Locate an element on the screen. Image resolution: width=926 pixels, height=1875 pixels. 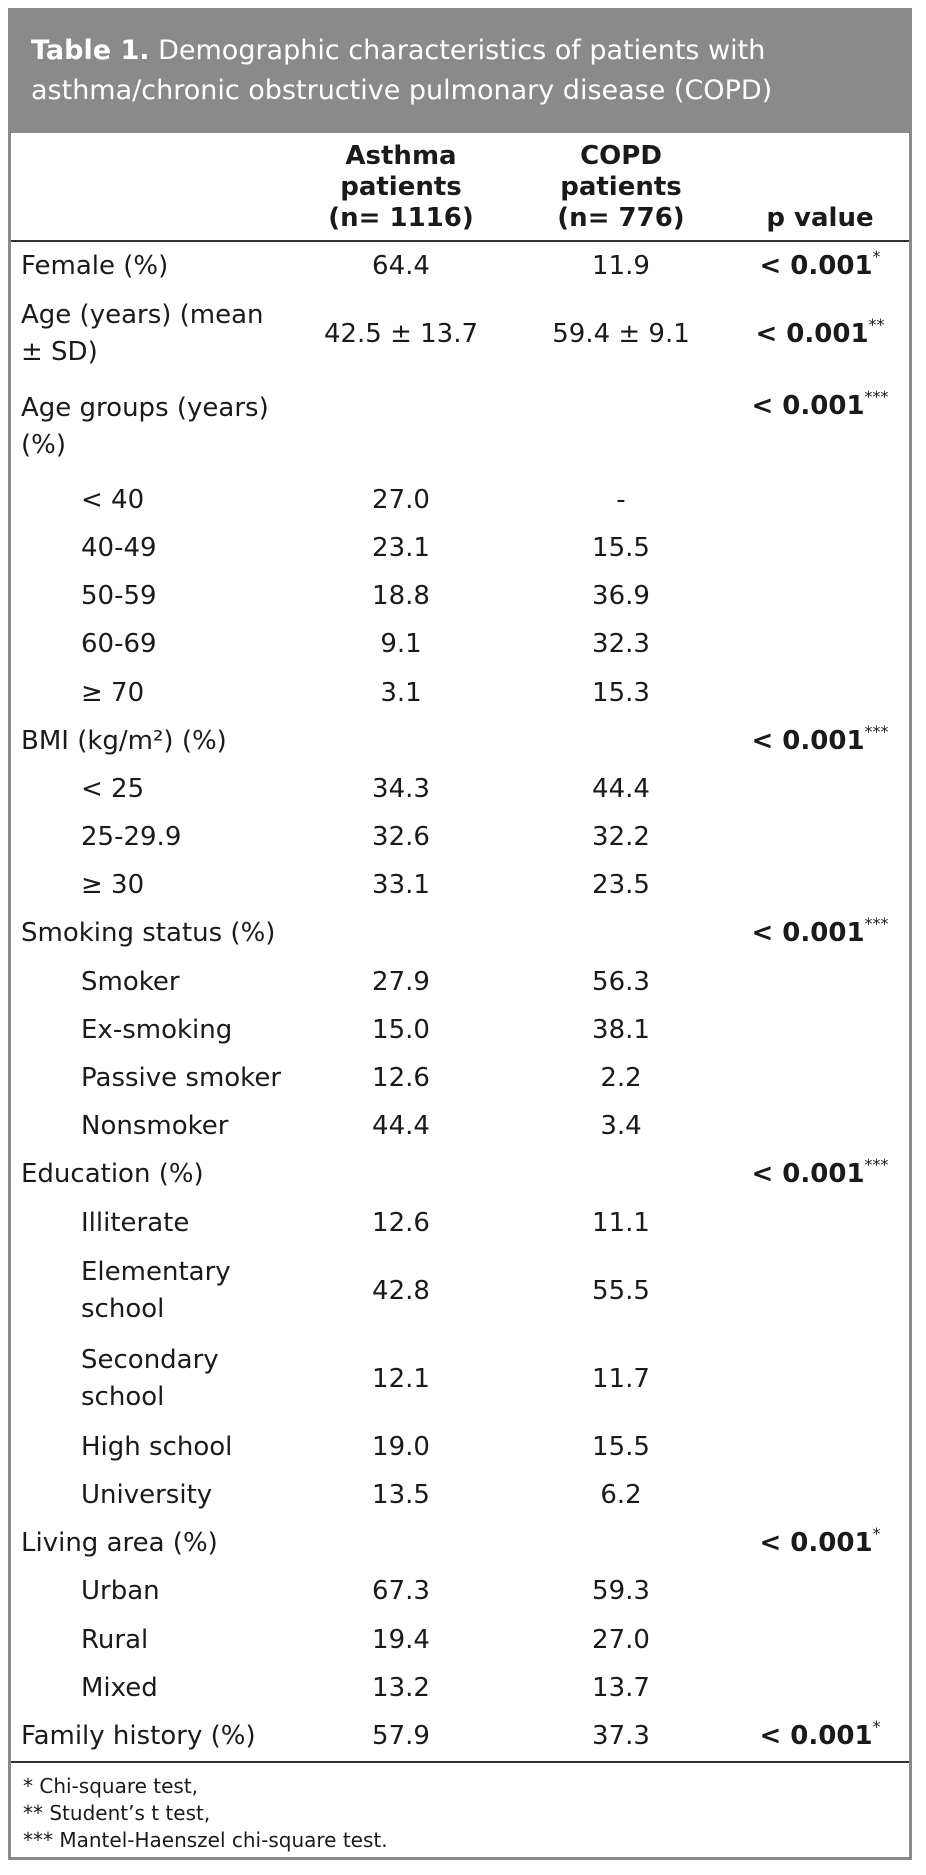
asthma-value: 19.0 is located at coordinates (401, 1446).